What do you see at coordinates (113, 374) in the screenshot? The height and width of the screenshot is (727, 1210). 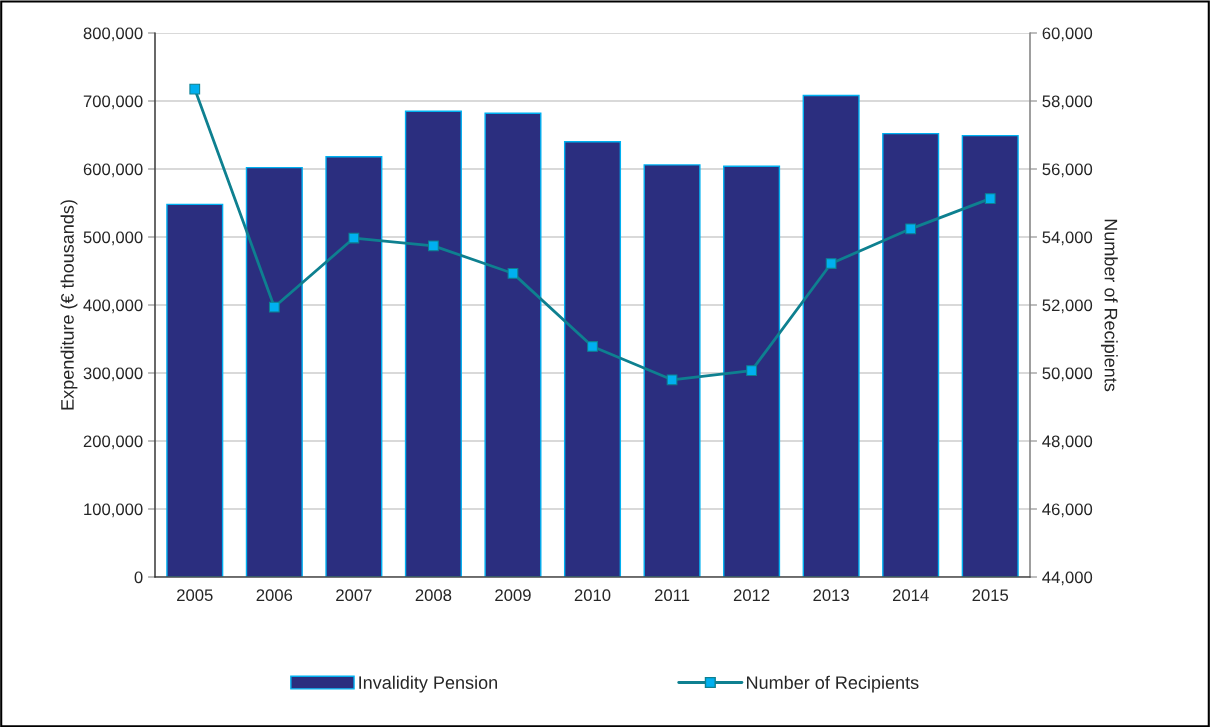 I see `y-tick-label: 300,000` at bounding box center [113, 374].